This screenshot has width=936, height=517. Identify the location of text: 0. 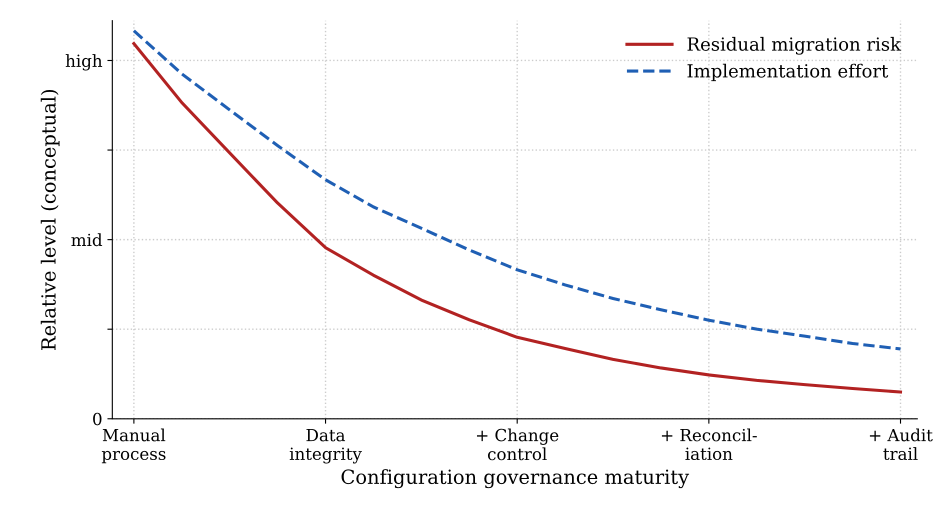
(97, 419).